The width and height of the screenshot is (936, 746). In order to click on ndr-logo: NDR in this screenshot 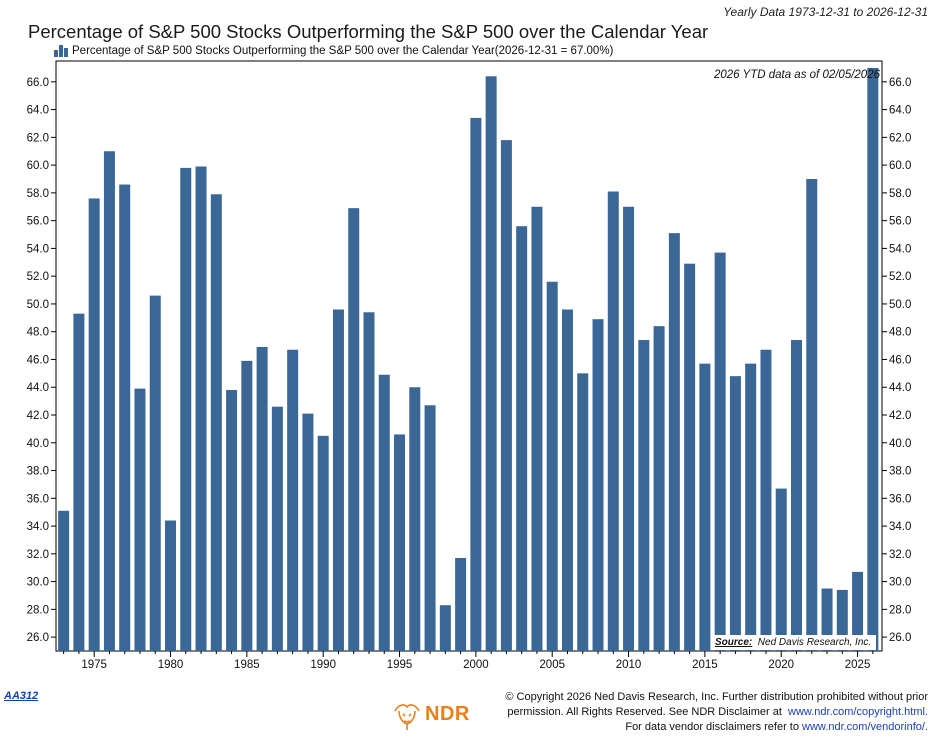, I will do `click(431, 714)`.